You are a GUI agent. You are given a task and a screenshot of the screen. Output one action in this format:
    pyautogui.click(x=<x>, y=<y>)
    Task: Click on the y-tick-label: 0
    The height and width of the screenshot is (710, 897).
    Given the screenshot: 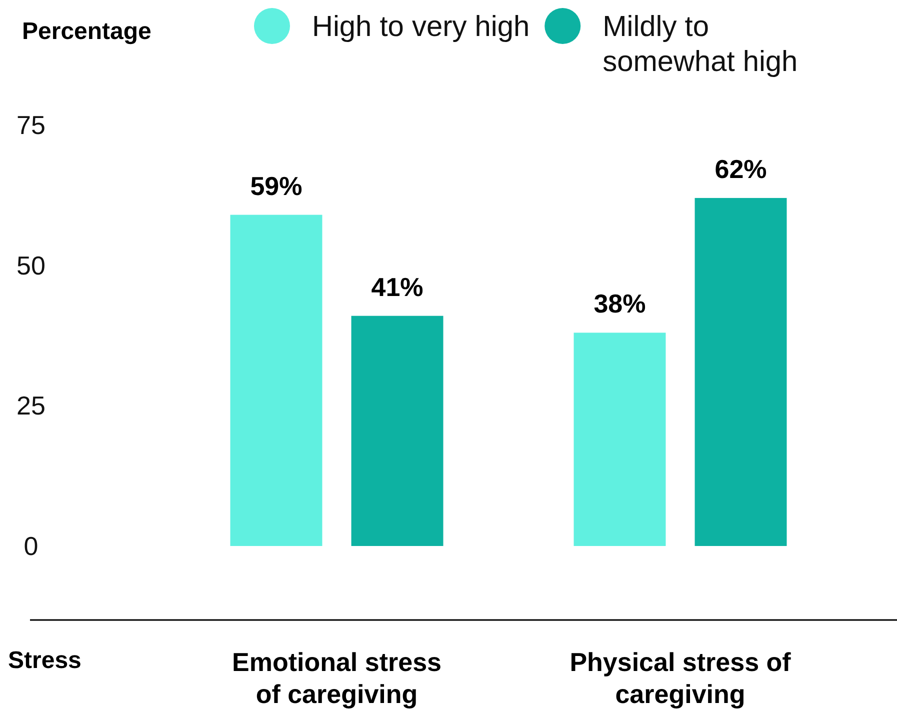 What is the action you would take?
    pyautogui.click(x=31, y=546)
    